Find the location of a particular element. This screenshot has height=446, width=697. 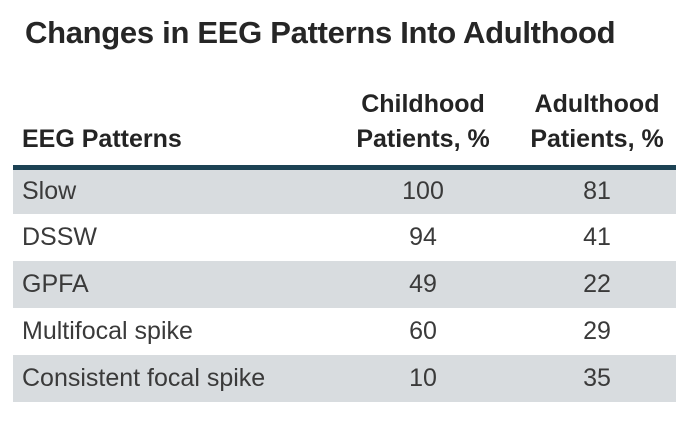

pattern-cell: Slow is located at coordinates (49, 191).